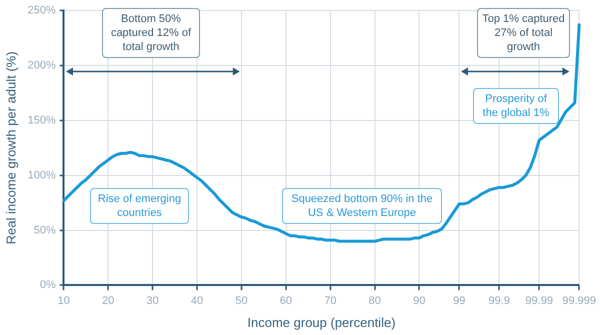 This screenshot has width=600, height=335. What do you see at coordinates (241, 300) in the screenshot?
I see `x-tick-label: 50` at bounding box center [241, 300].